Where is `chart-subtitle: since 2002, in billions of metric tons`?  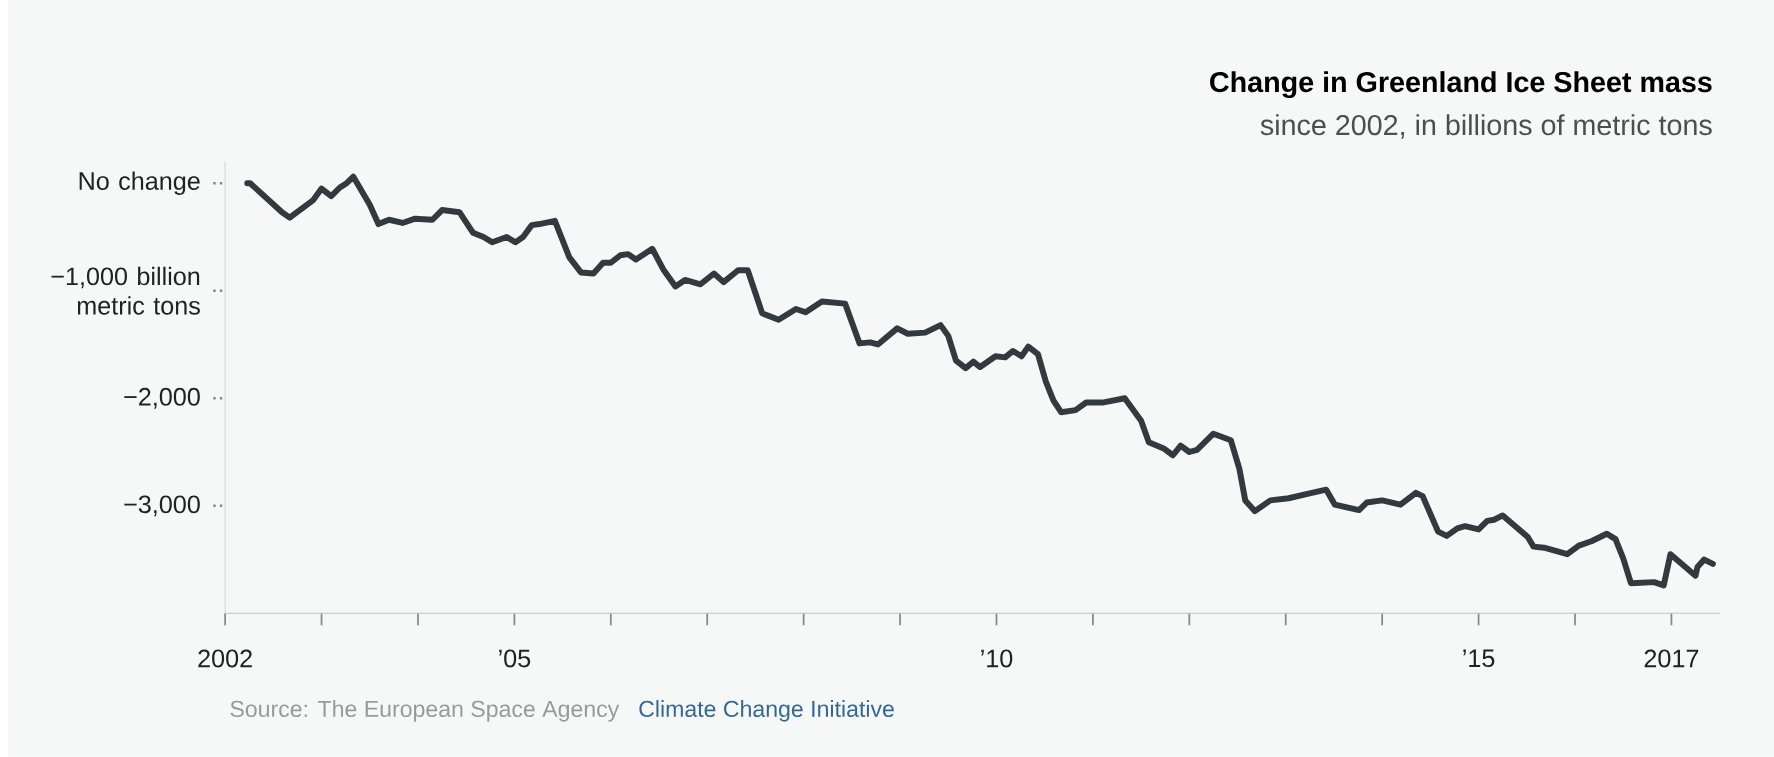 chart-subtitle: since 2002, in billions of metric tons is located at coordinates (1486, 126).